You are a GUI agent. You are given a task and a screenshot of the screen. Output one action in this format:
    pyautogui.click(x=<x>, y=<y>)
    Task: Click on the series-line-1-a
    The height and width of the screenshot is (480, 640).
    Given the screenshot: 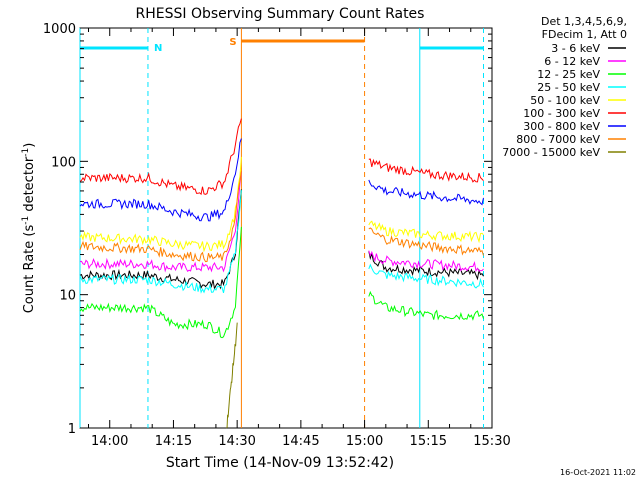 What is the action you would take?
    pyautogui.click(x=160, y=222)
    